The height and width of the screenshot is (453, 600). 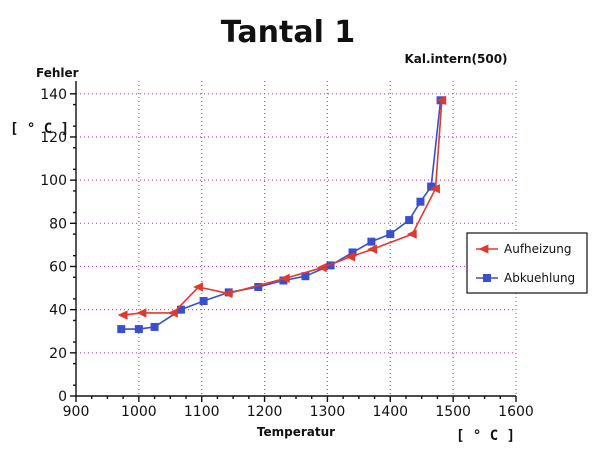 What do you see at coordinates (58, 354) in the screenshot?
I see `y-tick-label: 20` at bounding box center [58, 354].